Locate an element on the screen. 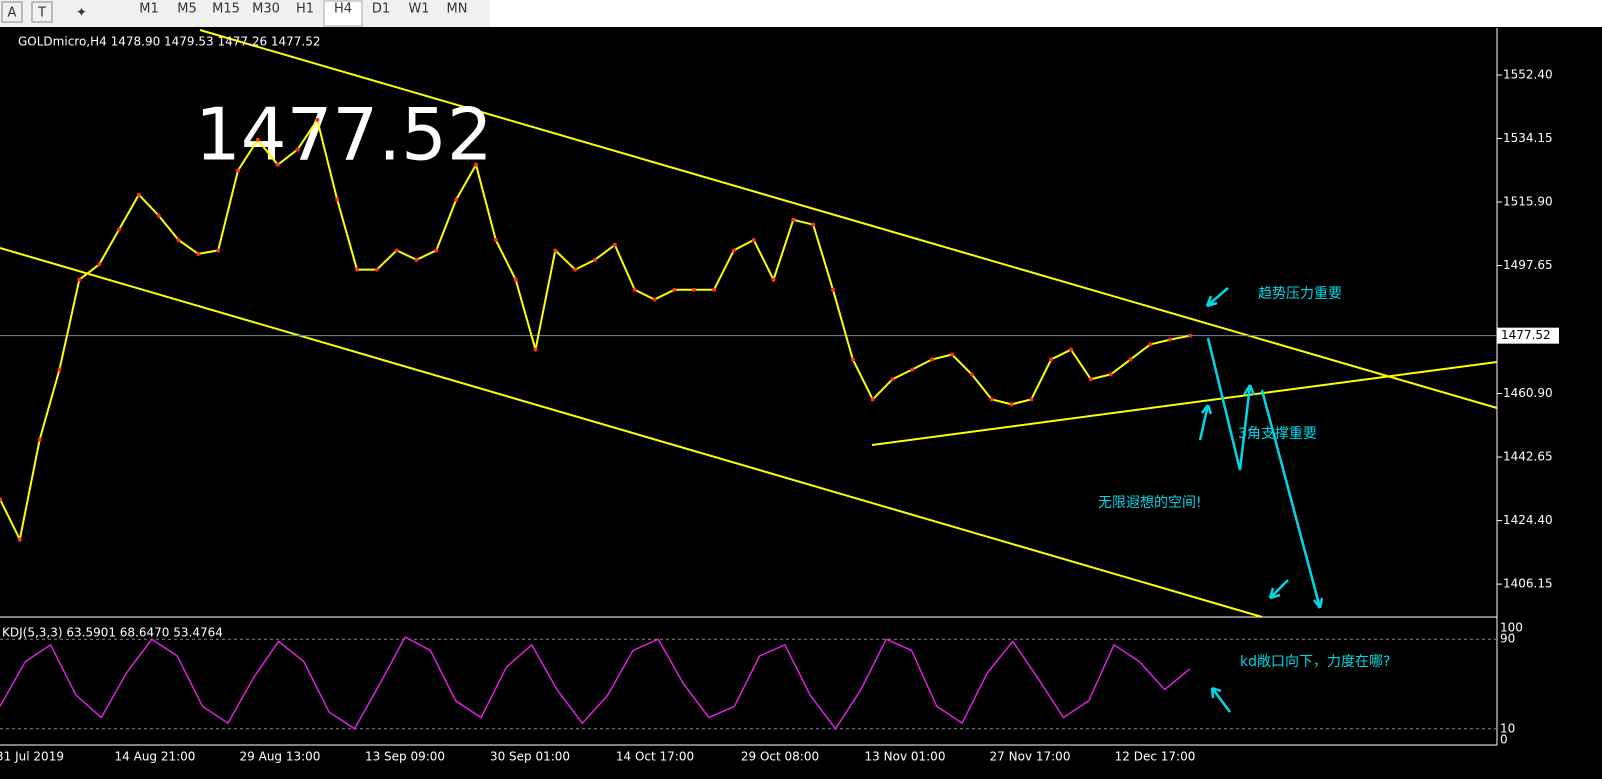 The height and width of the screenshot is (779, 1602). y-tick-label: 1497.65 is located at coordinates (1528, 265).